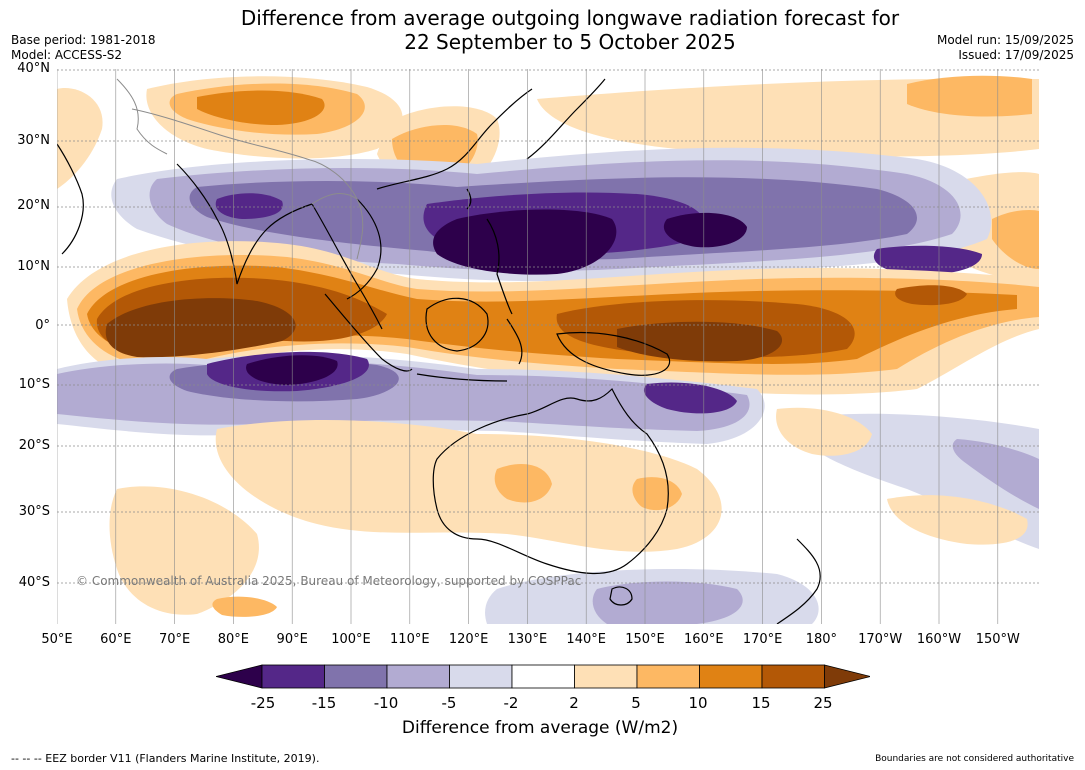  What do you see at coordinates (244, 224) in the screenshot?
I see `coast-india` at bounding box center [244, 224].